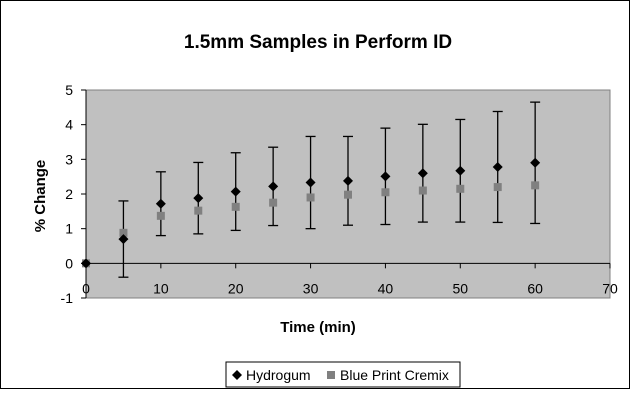  What do you see at coordinates (386, 288) in the screenshot?
I see `x-tick-label: 40` at bounding box center [386, 288].